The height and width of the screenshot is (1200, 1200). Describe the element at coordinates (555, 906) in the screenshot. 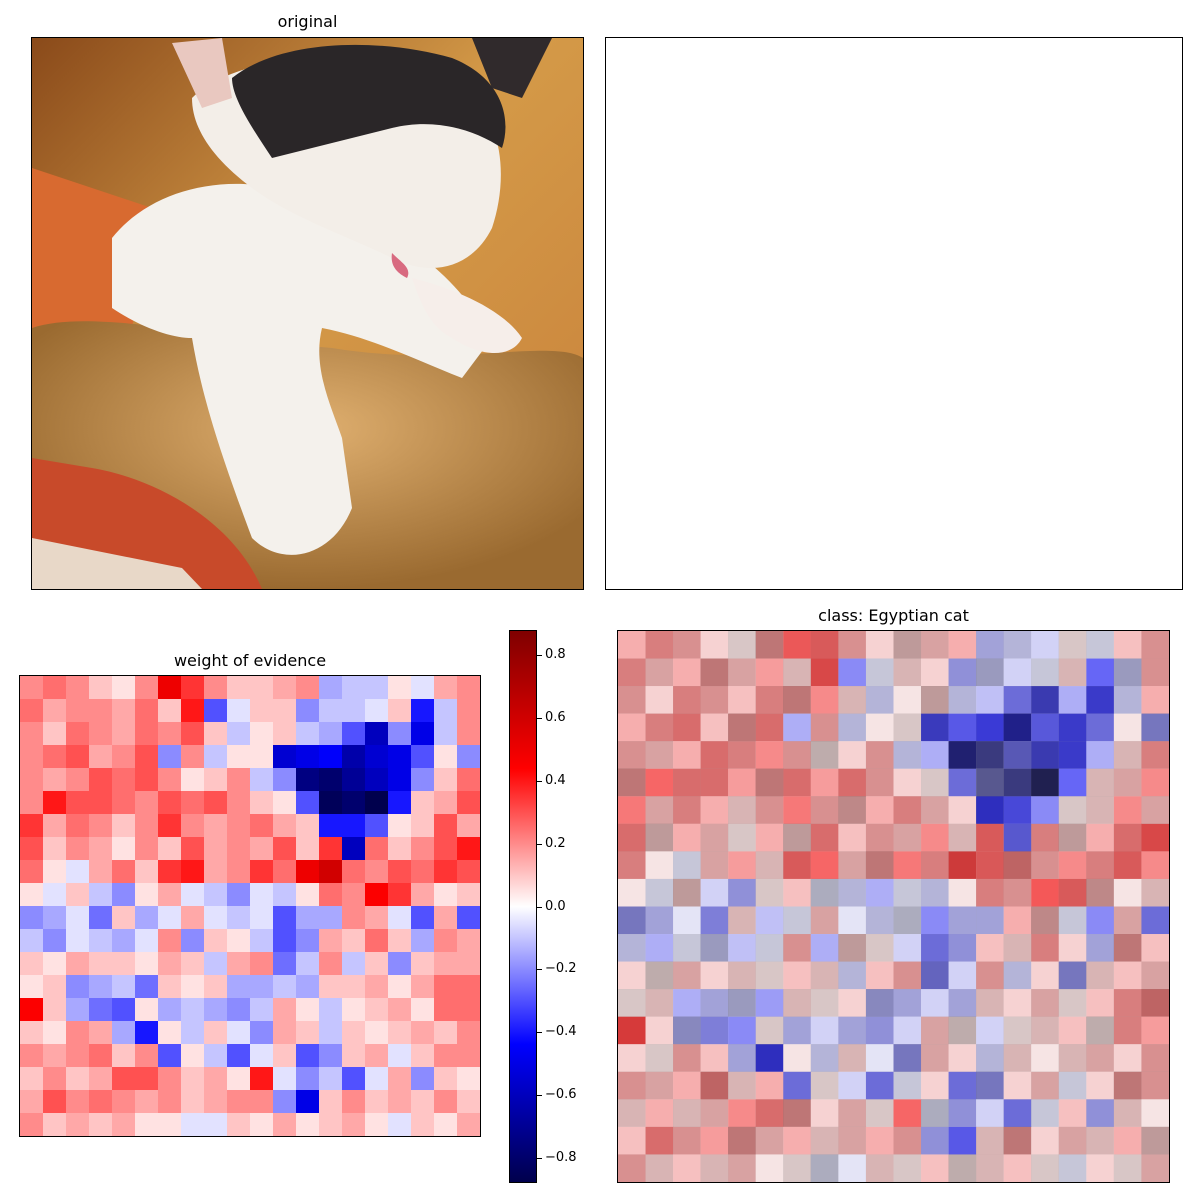

I see `colorbar-tick-label: 0.0` at that location.